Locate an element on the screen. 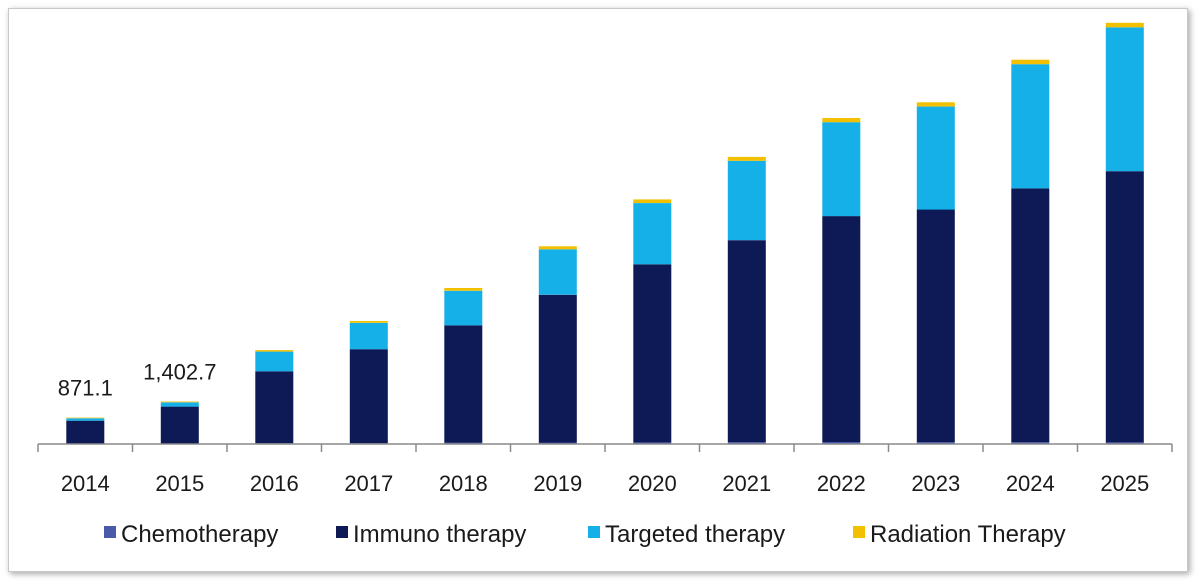 Image resolution: width=1200 pixels, height=580 pixels. bar-segment-chemotherapy-2023 is located at coordinates (935, 443).